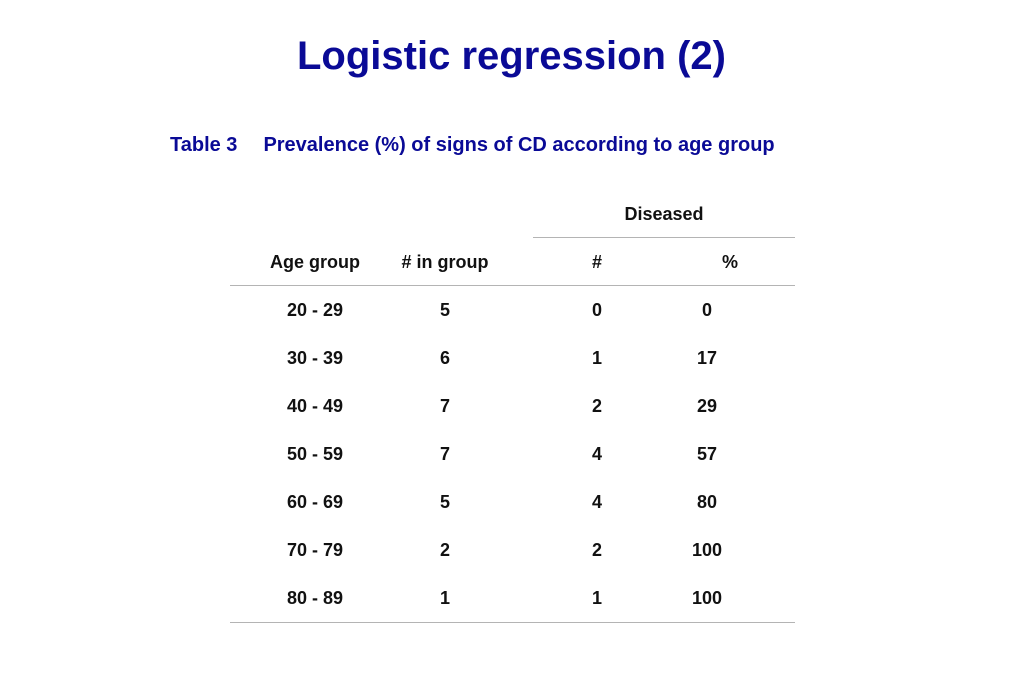  Describe the element at coordinates (729, 262) in the screenshot. I see `header-diseased-percent: %` at that location.